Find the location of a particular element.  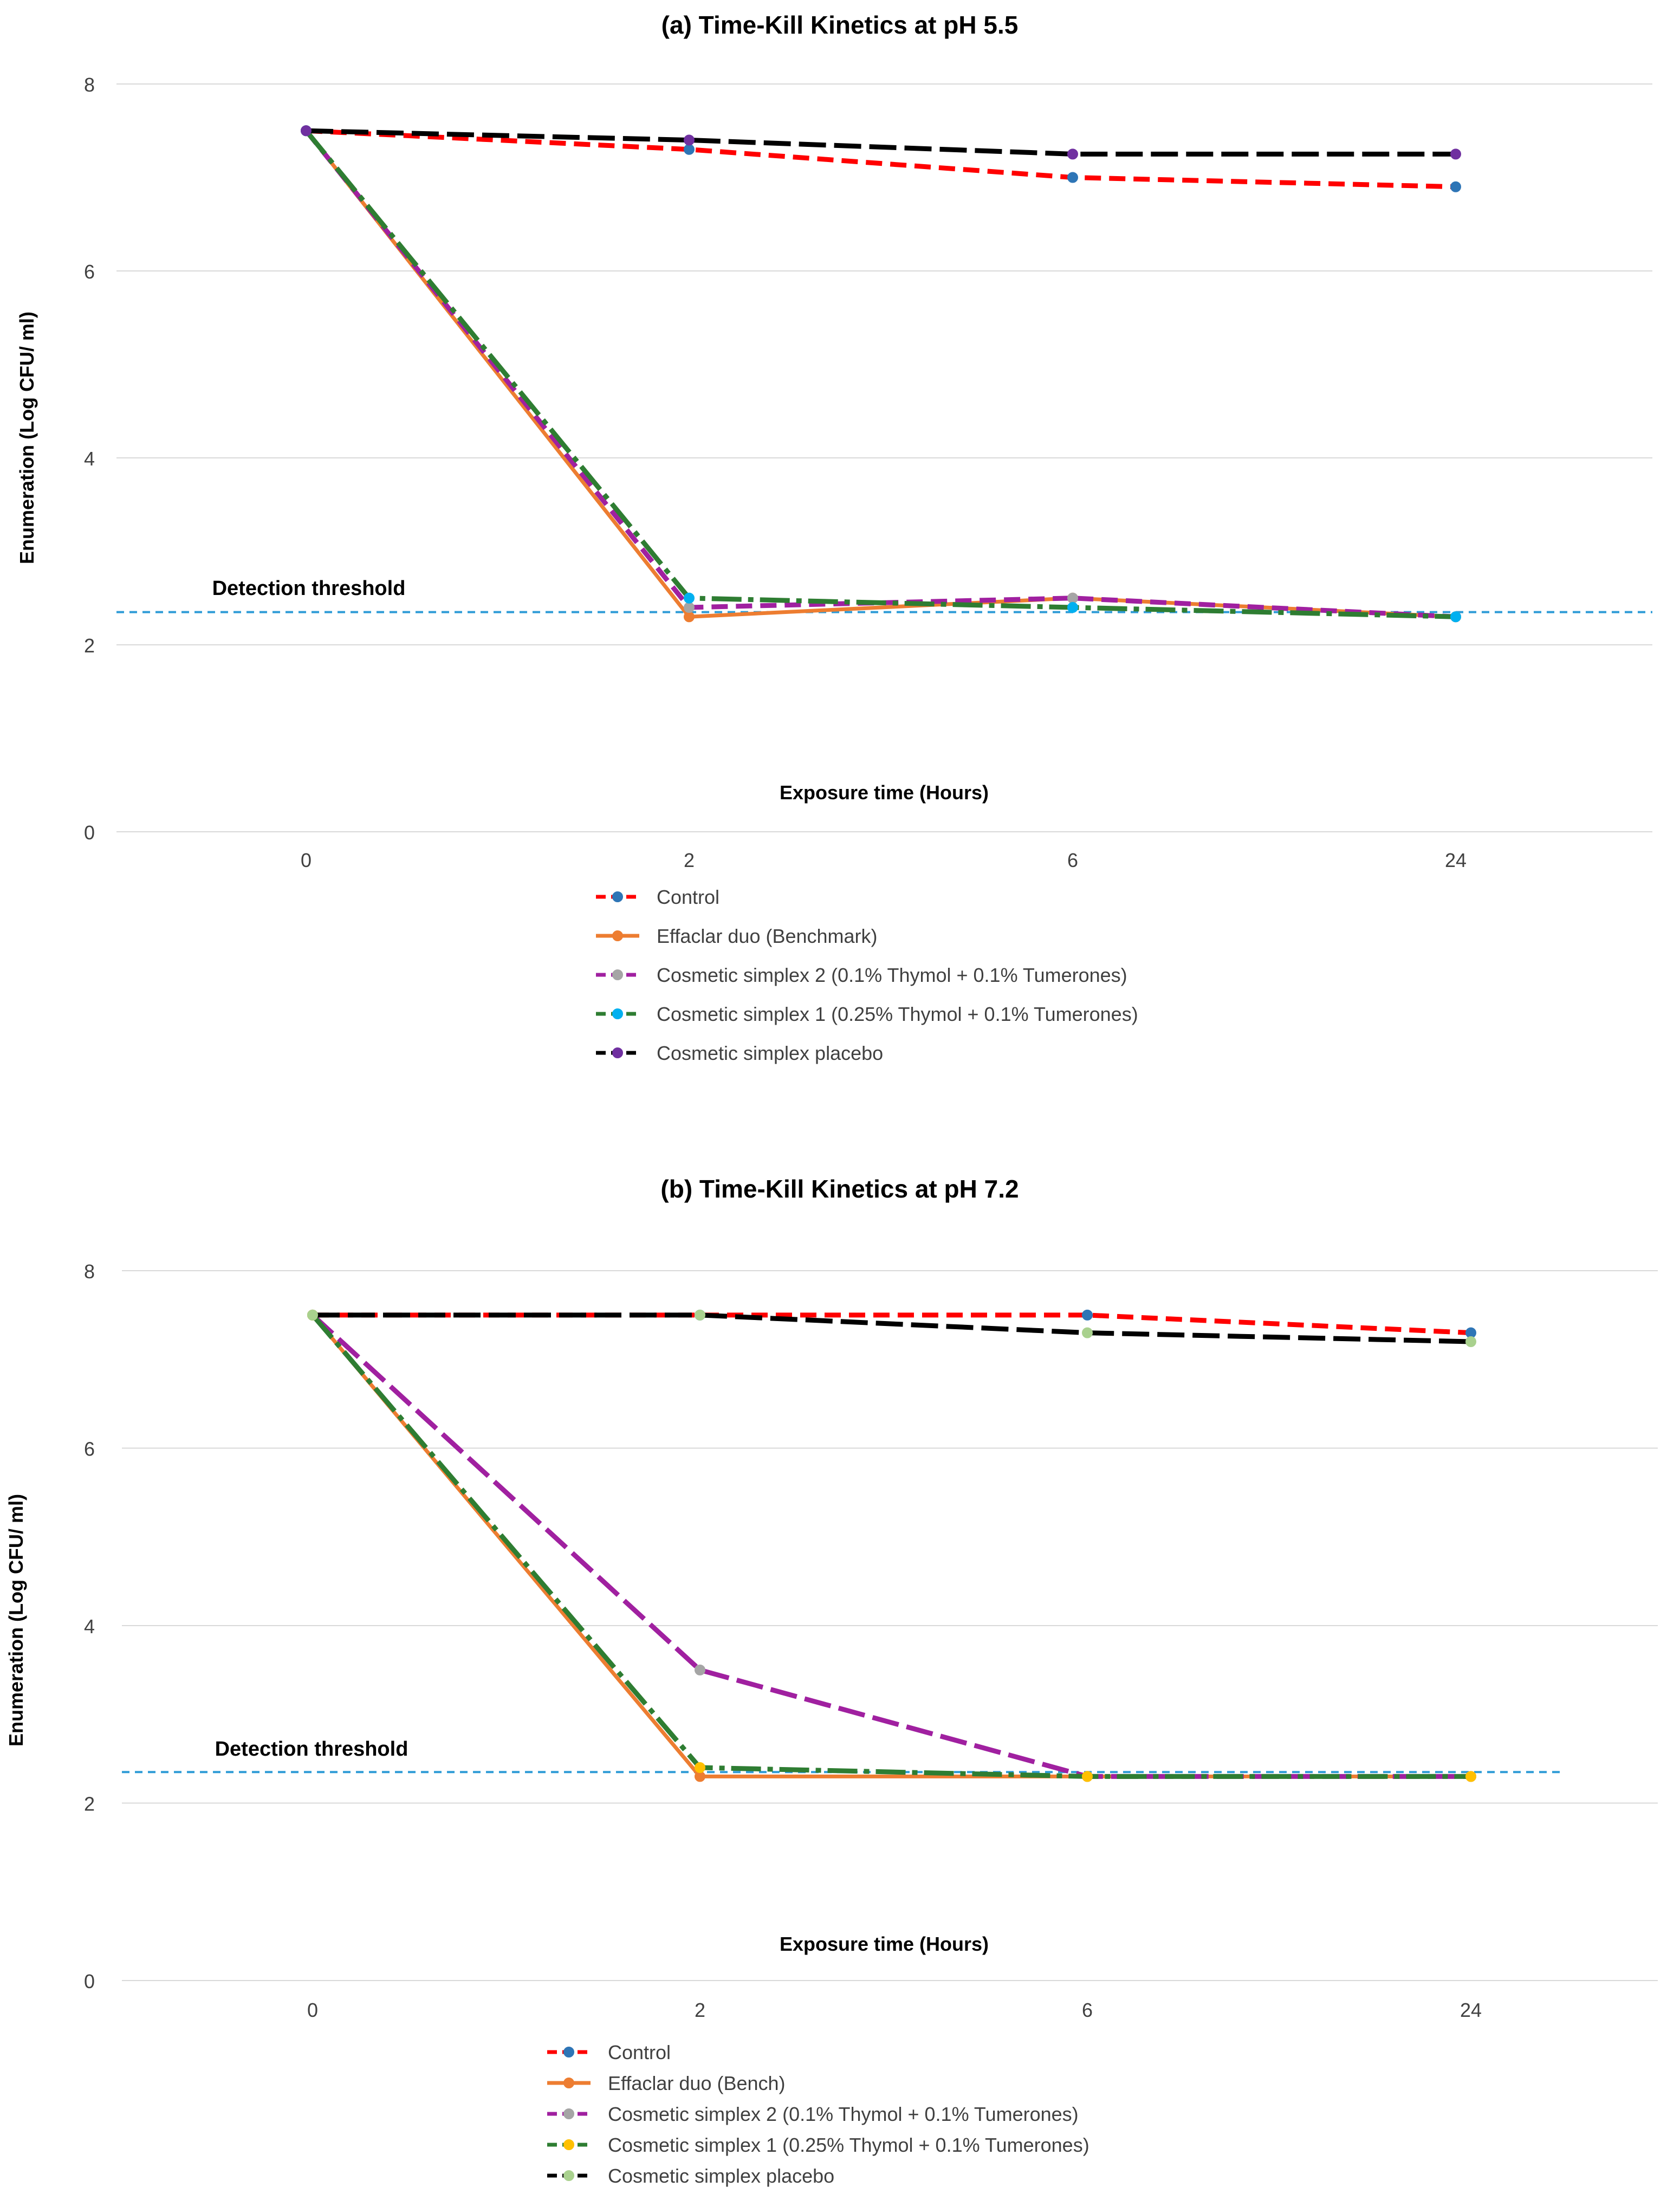

legend-item: Effaclar duo (Bench) is located at coordinates (667, 2083).